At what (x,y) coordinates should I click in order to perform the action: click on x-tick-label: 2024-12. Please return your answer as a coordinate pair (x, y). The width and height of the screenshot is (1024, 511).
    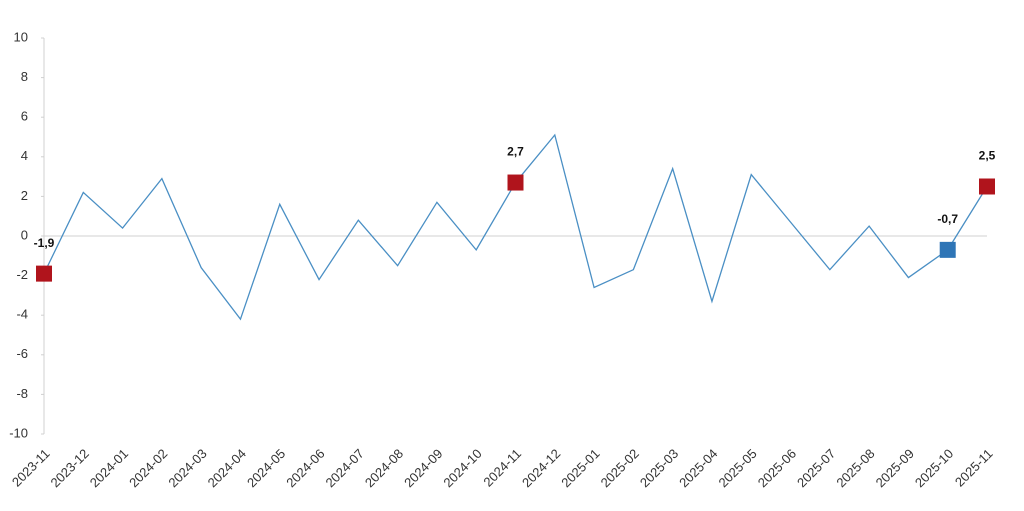
    Looking at the image, I should click on (541, 468).